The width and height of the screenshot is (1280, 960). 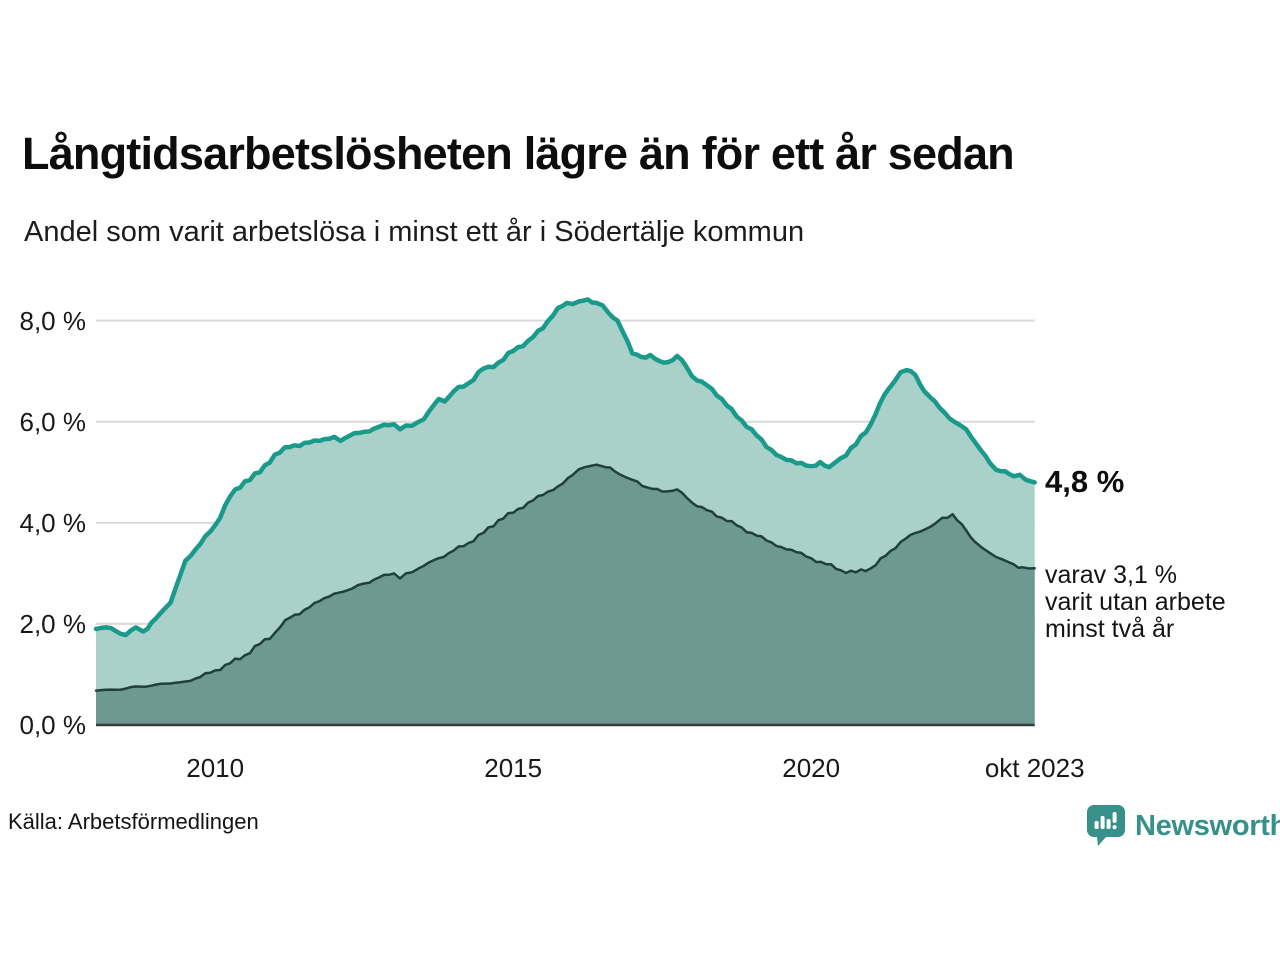 What do you see at coordinates (1085, 482) in the screenshot?
I see `latest-value-label: 4,8 %` at bounding box center [1085, 482].